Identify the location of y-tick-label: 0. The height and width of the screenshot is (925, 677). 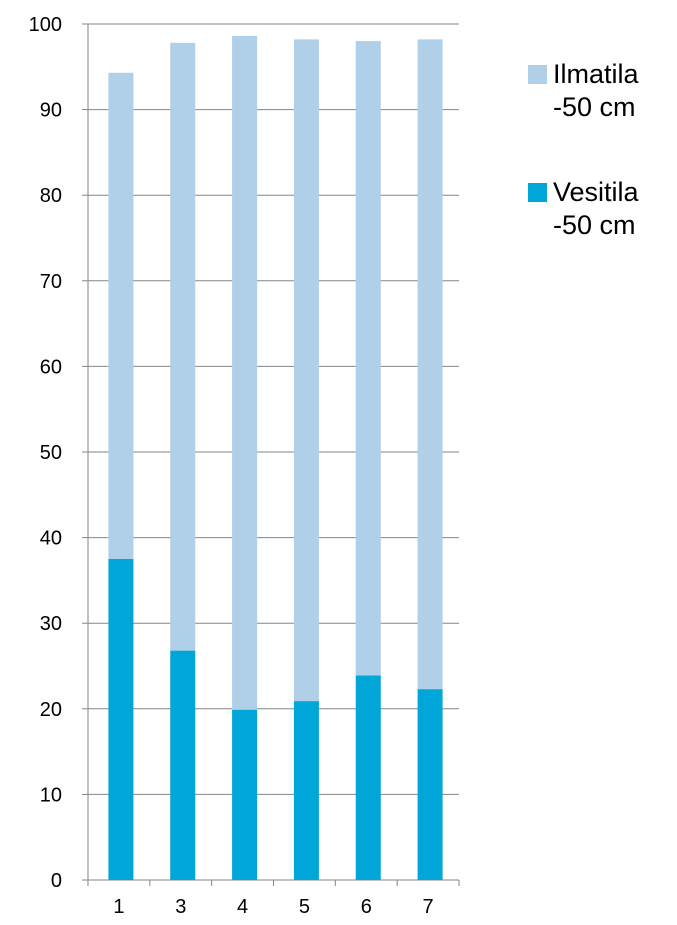
(56, 881).